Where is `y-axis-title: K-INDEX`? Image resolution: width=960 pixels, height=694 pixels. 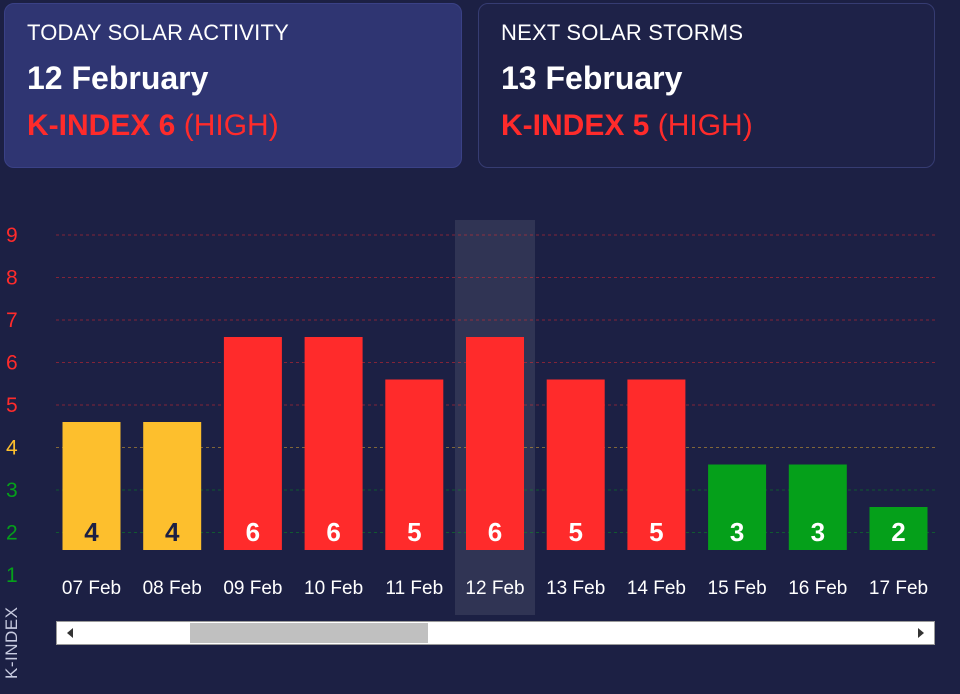 y-axis-title: K-INDEX is located at coordinates (11, 643).